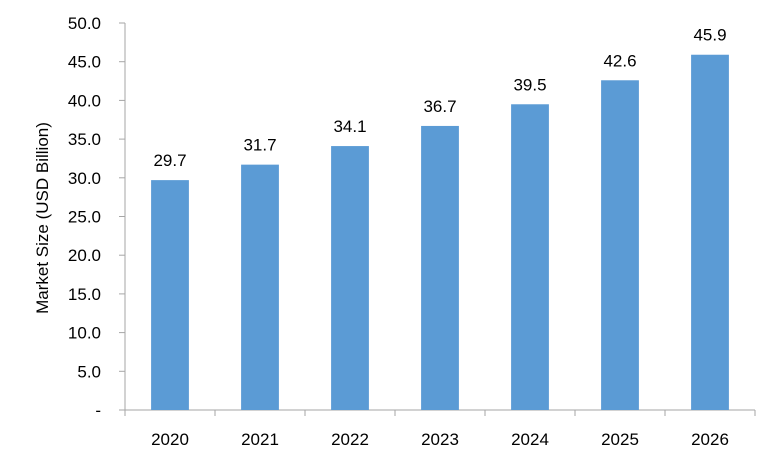 The width and height of the screenshot is (780, 465). I want to click on y-tick-label: 35.0, so click(84, 139).